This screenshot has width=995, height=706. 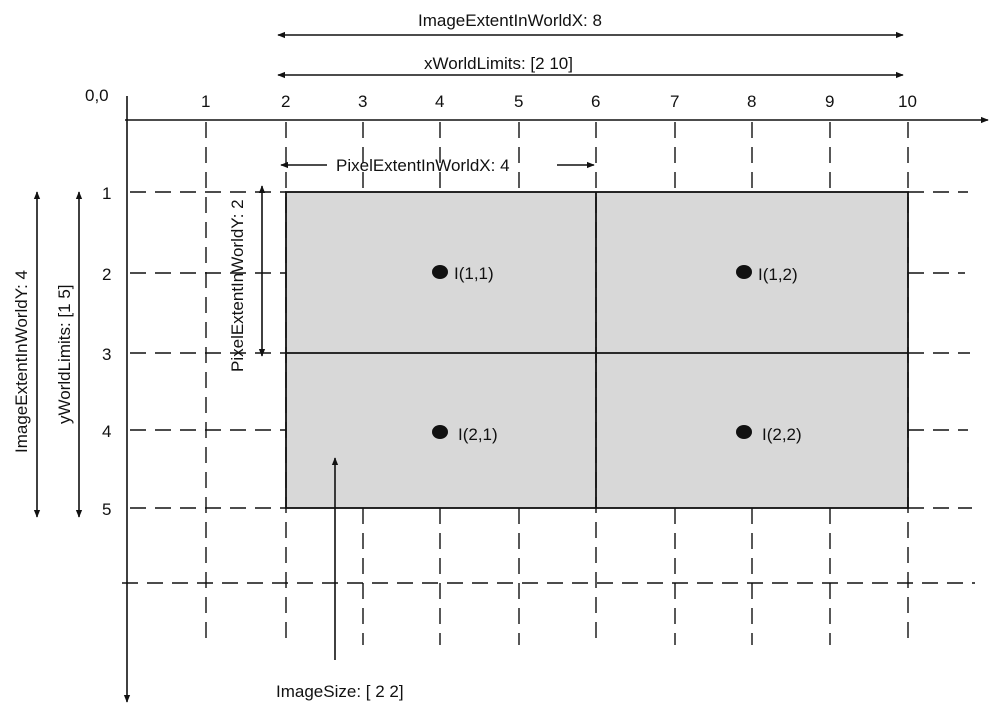 I want to click on pixel-label: I(2,2), so click(x=782, y=434).